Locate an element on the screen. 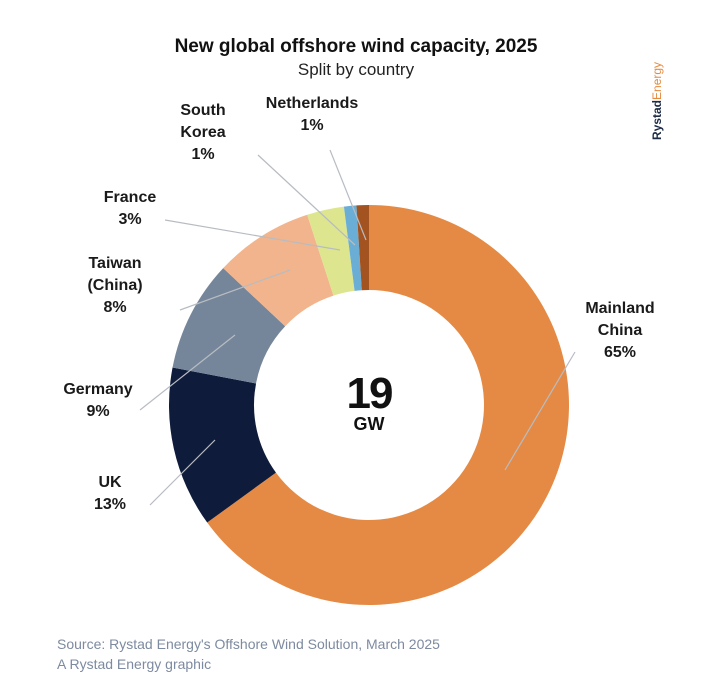  chart-title: New global offshore wind capacity, 2025 is located at coordinates (356, 46).